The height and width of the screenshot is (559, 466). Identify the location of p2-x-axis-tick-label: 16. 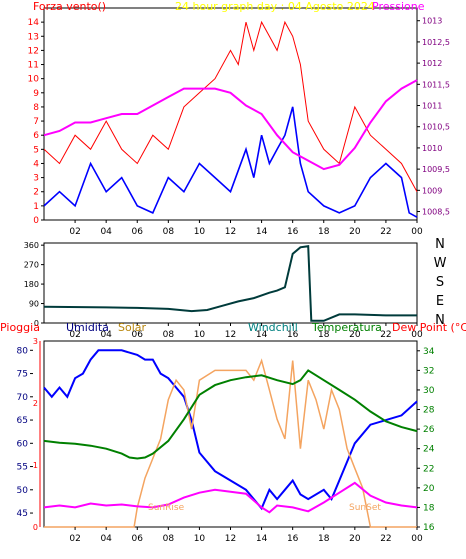
(293, 335).